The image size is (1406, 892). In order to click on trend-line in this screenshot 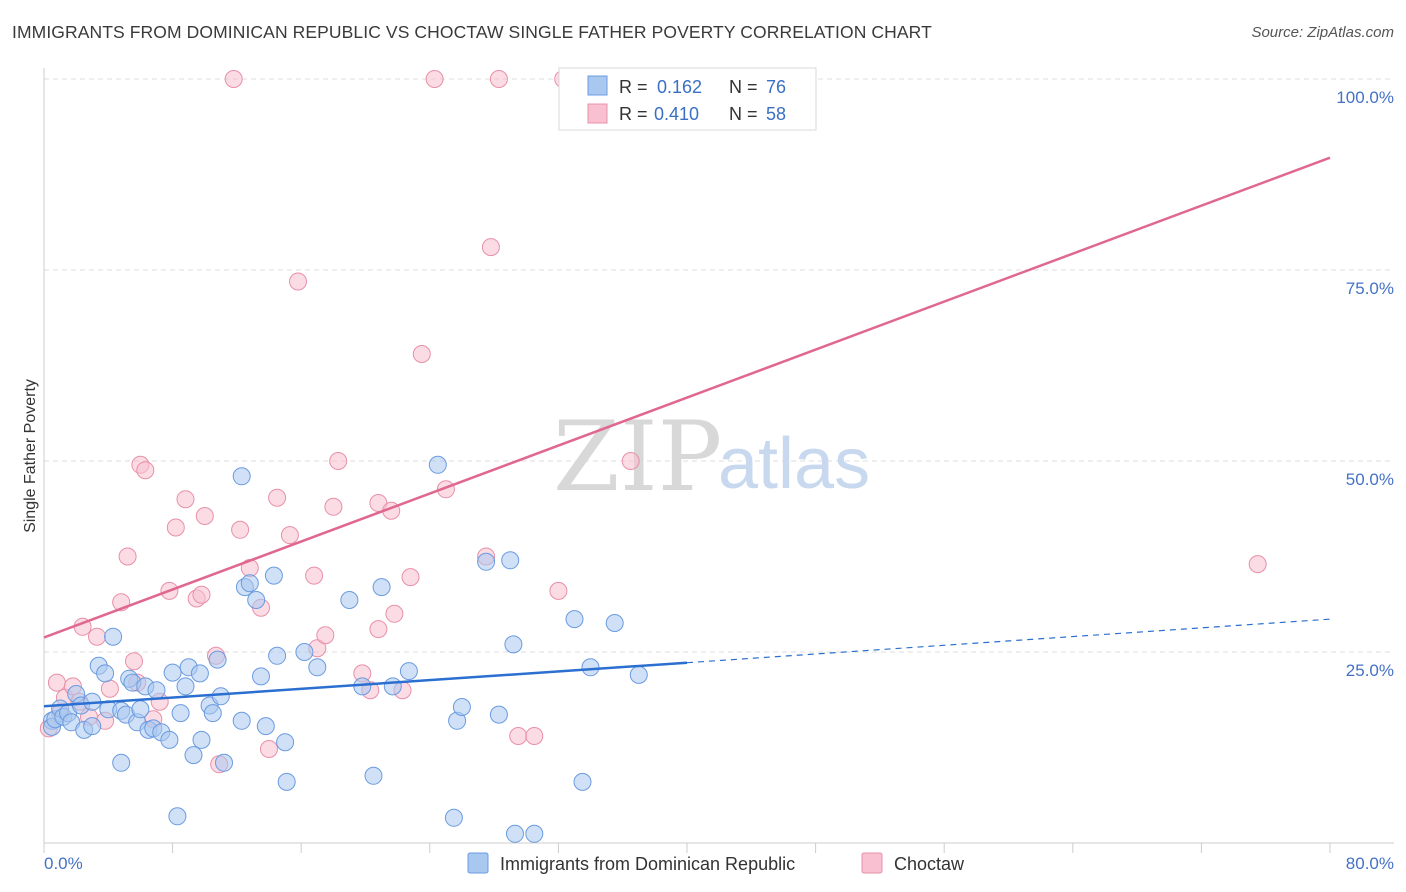, I will do `click(365, 684)`.